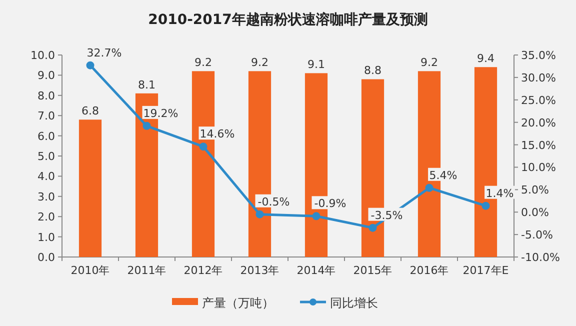  What do you see at coordinates (538, 100) in the screenshot?
I see `y2-tick-label: 25.0%` at bounding box center [538, 100].